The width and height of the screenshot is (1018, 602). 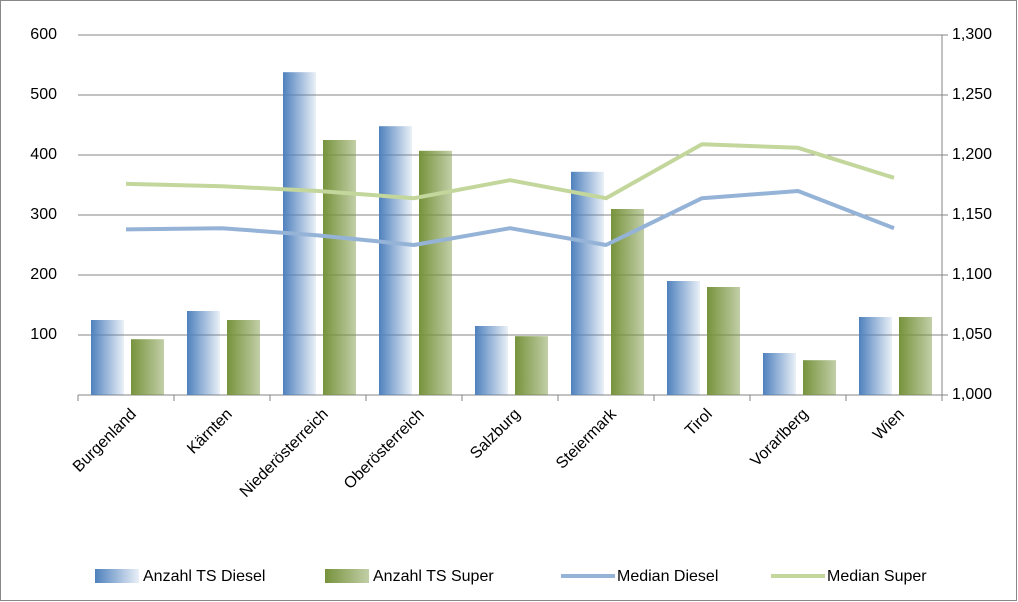 What do you see at coordinates (43, 334) in the screenshot?
I see `y-tick-label: 100` at bounding box center [43, 334].